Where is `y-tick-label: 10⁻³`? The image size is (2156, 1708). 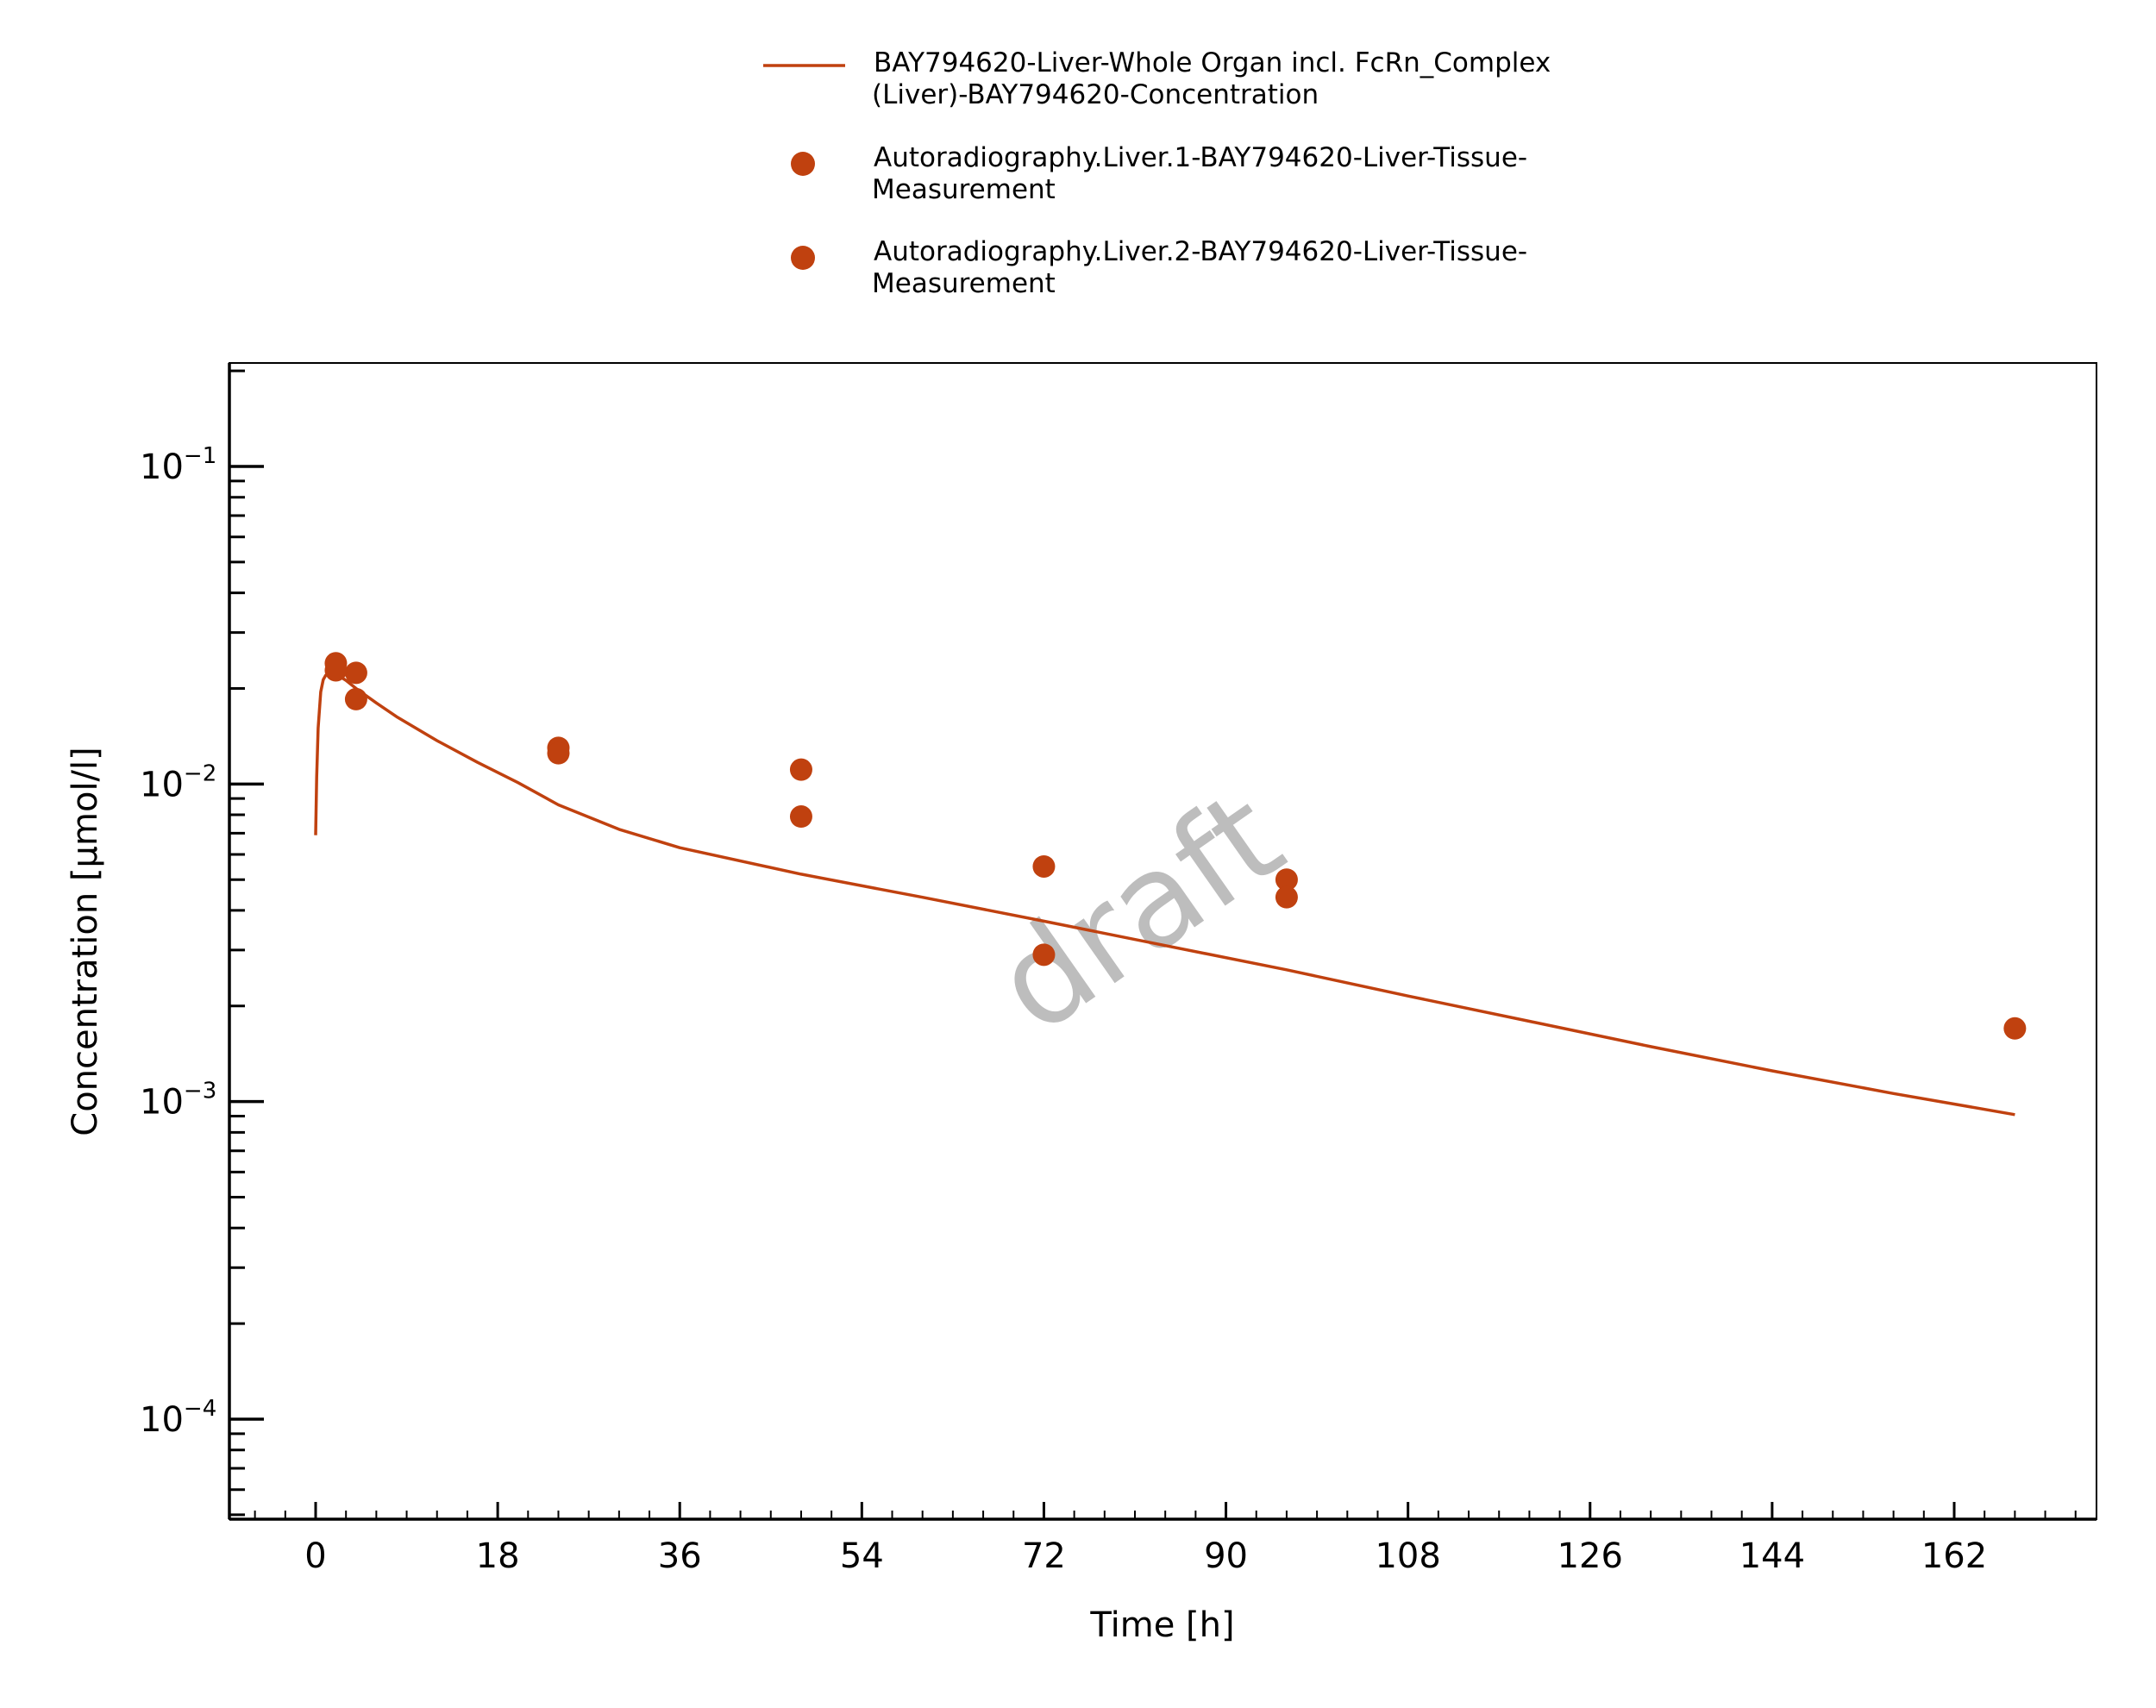
y-tick-label: 10⁻³ is located at coordinates (178, 1101).